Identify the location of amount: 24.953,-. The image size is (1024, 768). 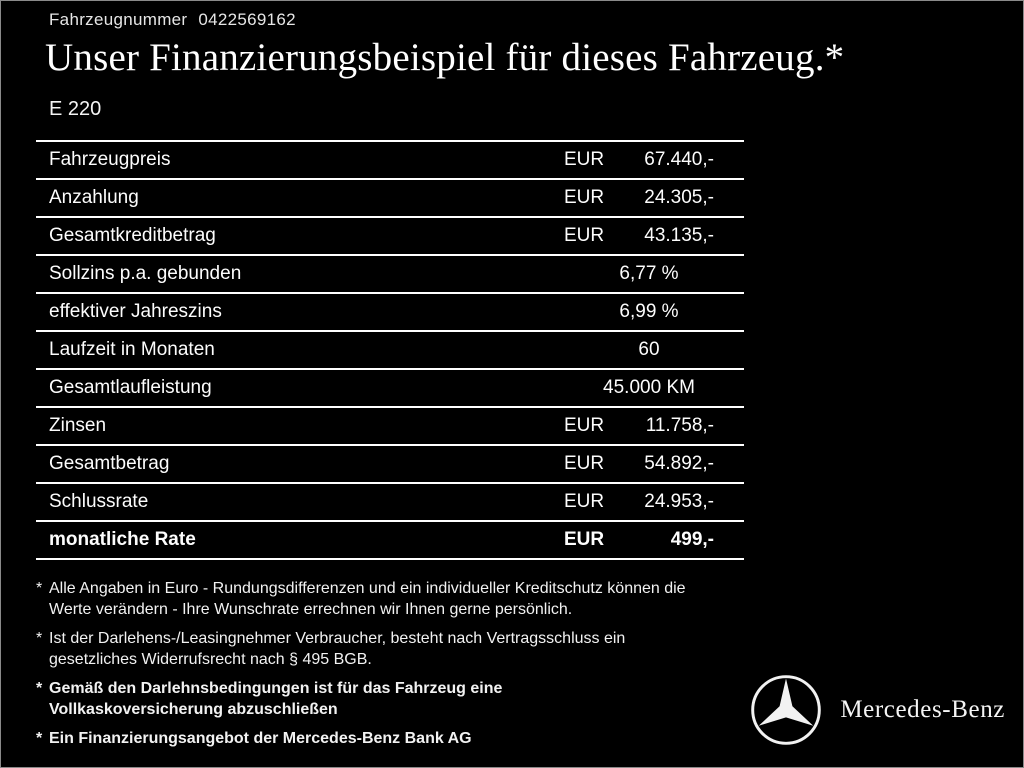
(679, 501).